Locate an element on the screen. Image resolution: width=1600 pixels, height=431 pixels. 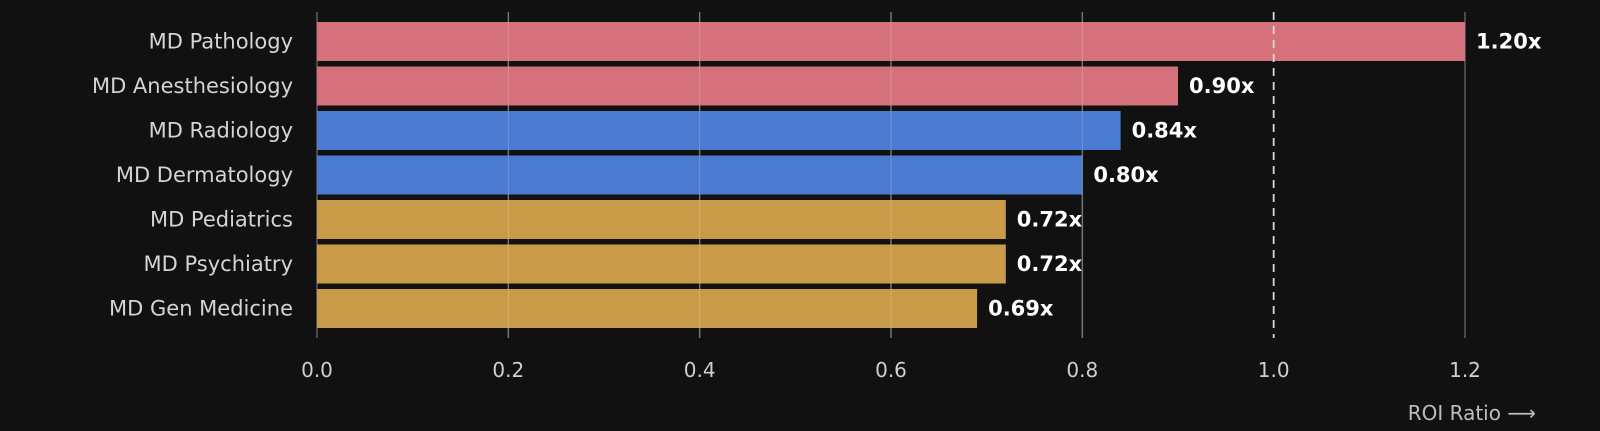
value-label: 0.69x is located at coordinates (1021, 309).